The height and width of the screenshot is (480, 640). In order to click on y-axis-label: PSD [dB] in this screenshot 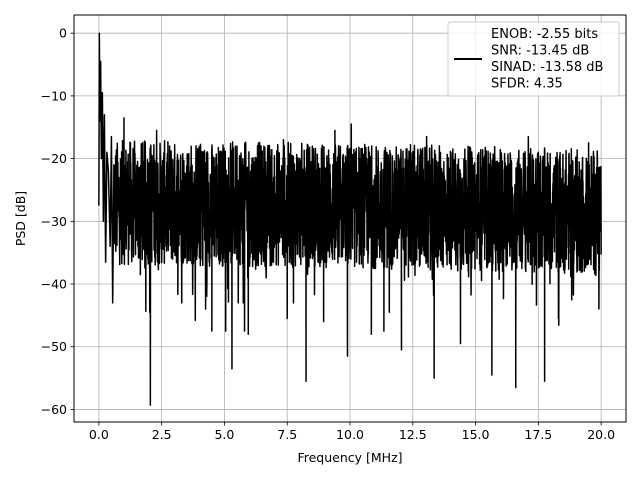, I will do `click(20, 218)`.